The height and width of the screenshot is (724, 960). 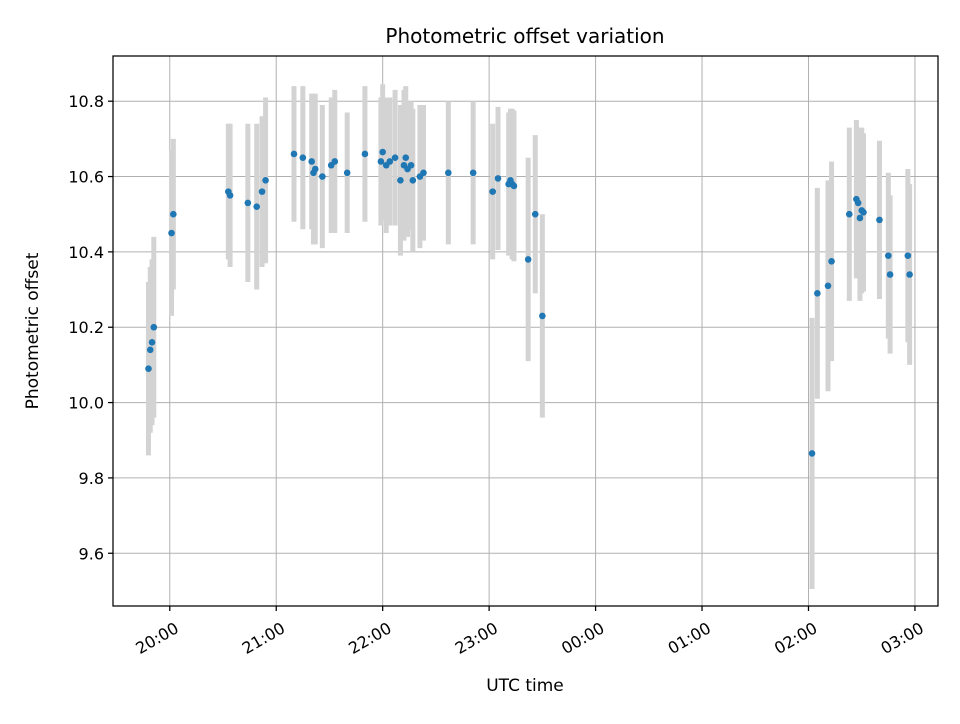 What do you see at coordinates (33, 330) in the screenshot?
I see `y-axis-label: Photometric offset` at bounding box center [33, 330].